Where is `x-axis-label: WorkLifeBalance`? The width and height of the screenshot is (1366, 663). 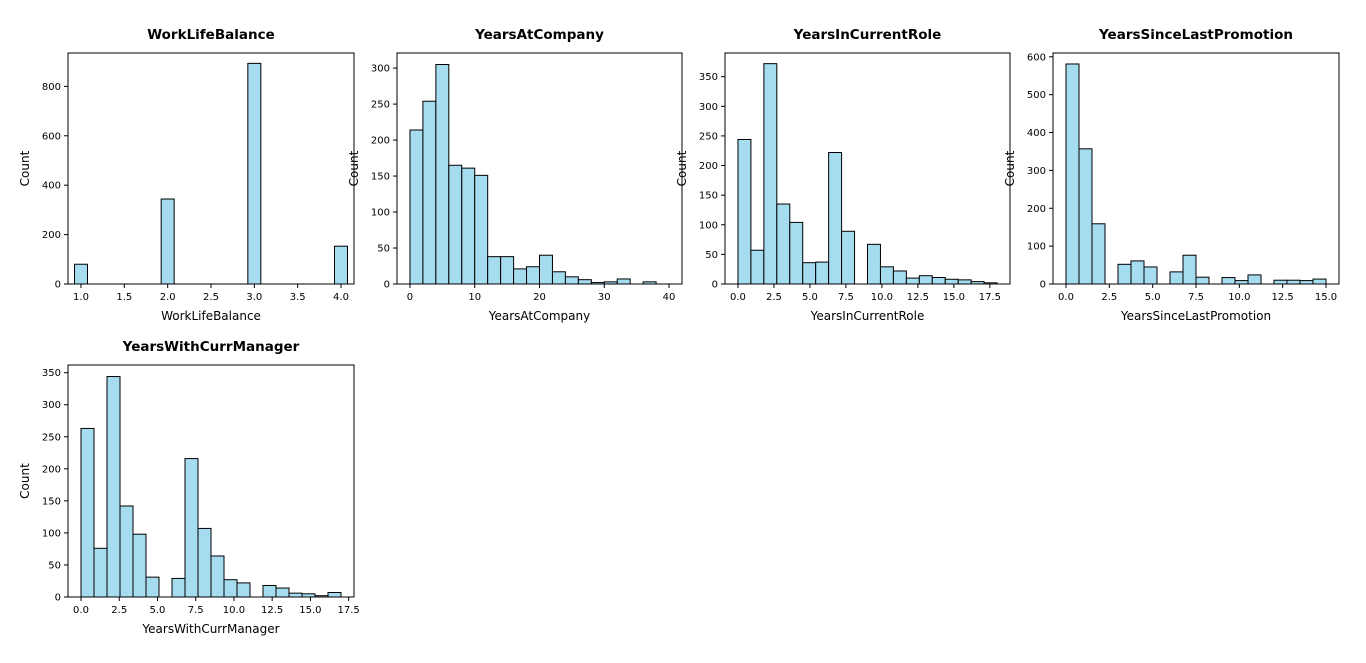
x-axis-label: WorkLifeBalance is located at coordinates (211, 316).